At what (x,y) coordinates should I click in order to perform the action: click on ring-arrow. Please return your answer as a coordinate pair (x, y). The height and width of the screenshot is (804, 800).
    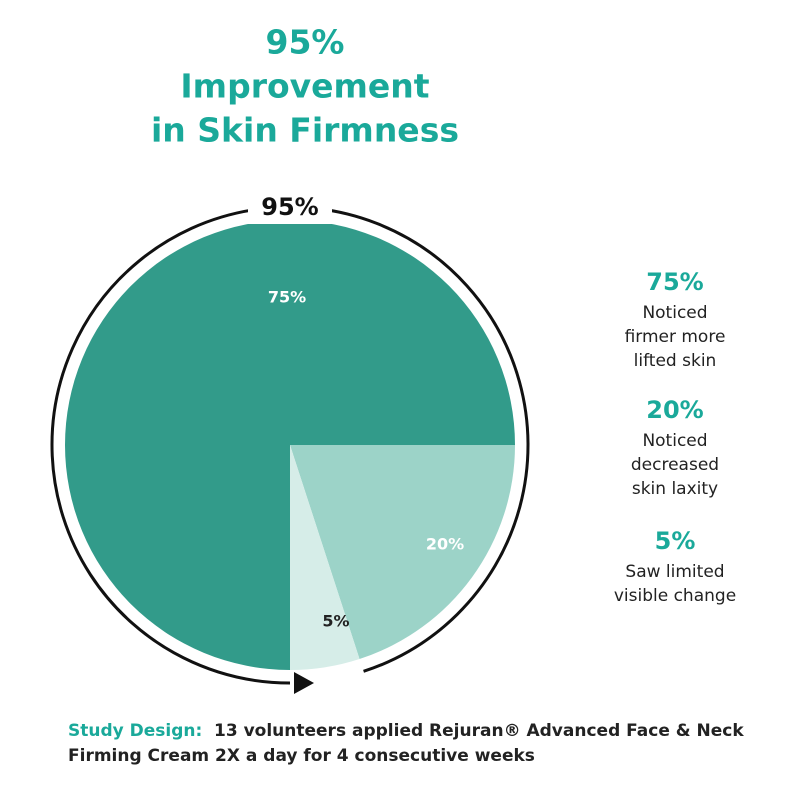
    Looking at the image, I should click on (304, 683).